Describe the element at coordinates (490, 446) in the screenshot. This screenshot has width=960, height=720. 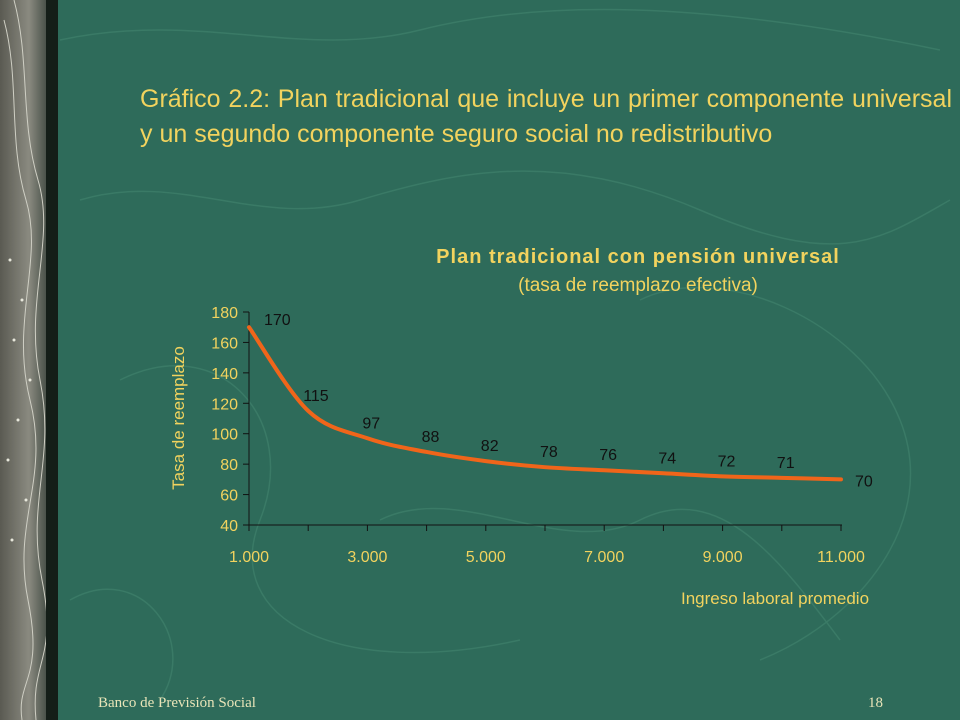
I see `data-label: 82` at that location.